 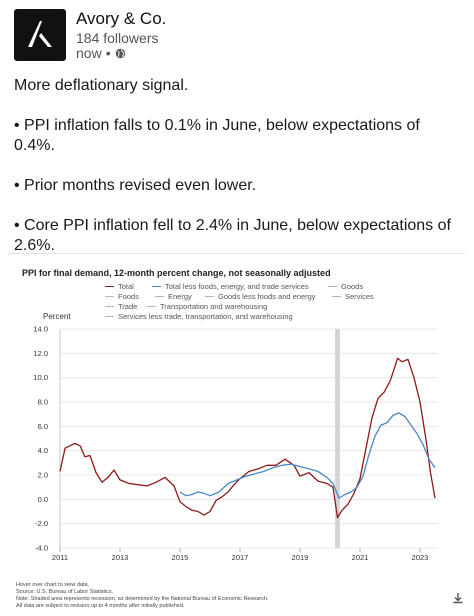 I want to click on download-icon, so click(x=458, y=599).